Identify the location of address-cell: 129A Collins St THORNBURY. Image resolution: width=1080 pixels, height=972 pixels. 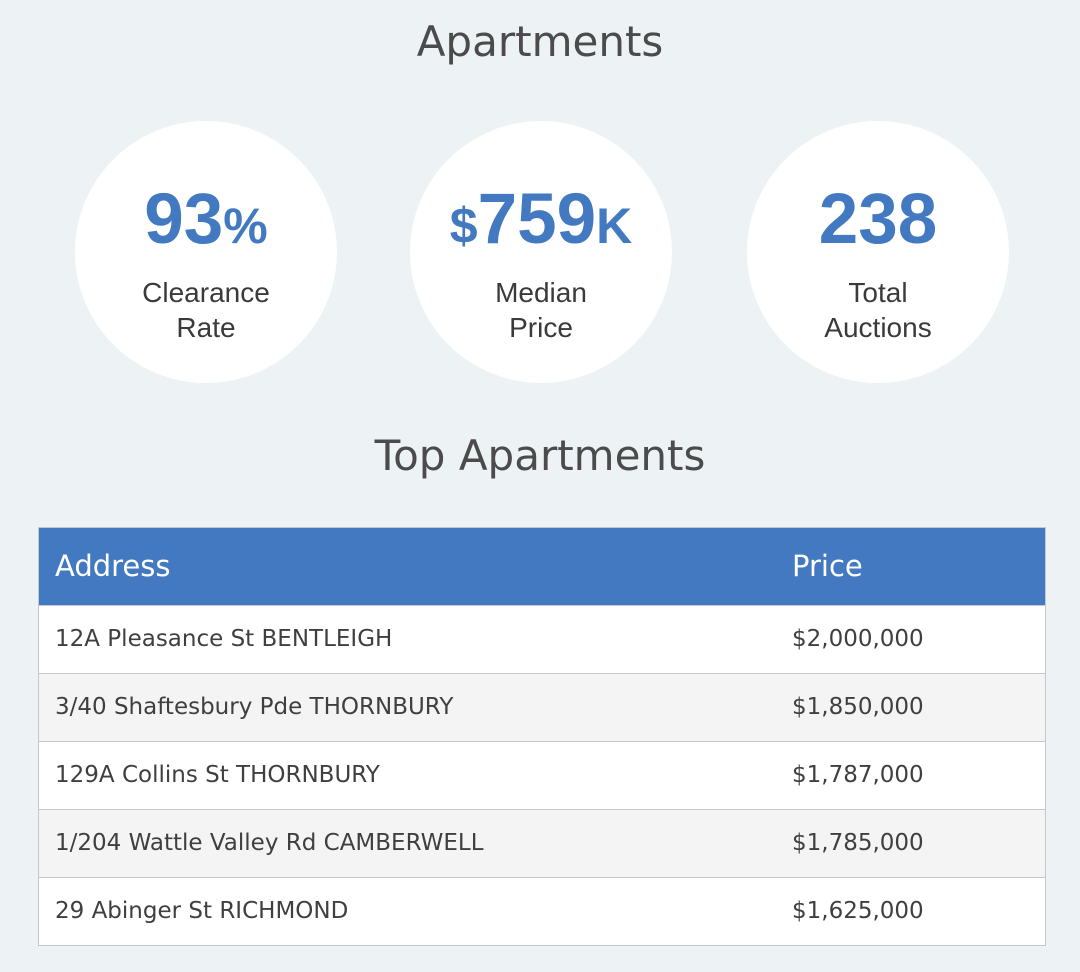
(217, 775).